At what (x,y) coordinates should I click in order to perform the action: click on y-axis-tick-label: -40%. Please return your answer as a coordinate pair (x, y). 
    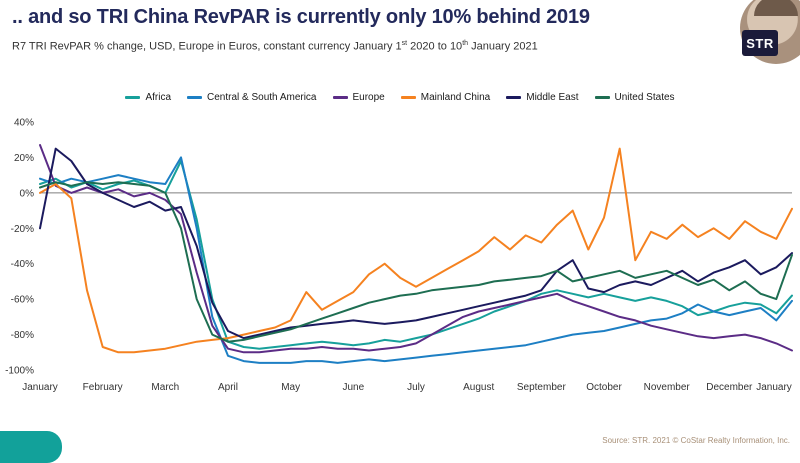
    Looking at the image, I should click on (22, 264).